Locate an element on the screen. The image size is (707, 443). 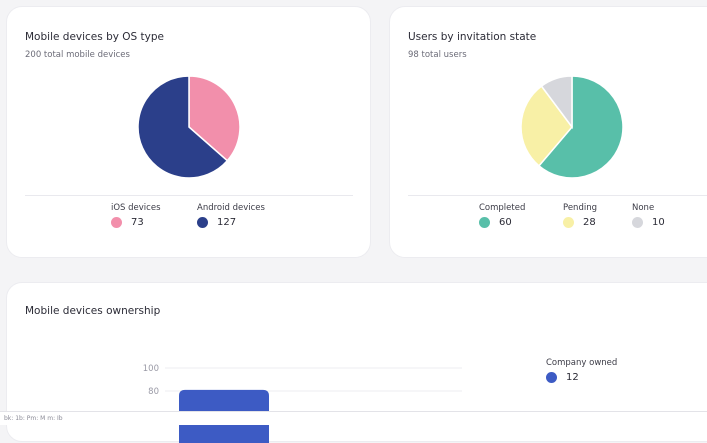
card-subtitle: 98 total users is located at coordinates (437, 55).